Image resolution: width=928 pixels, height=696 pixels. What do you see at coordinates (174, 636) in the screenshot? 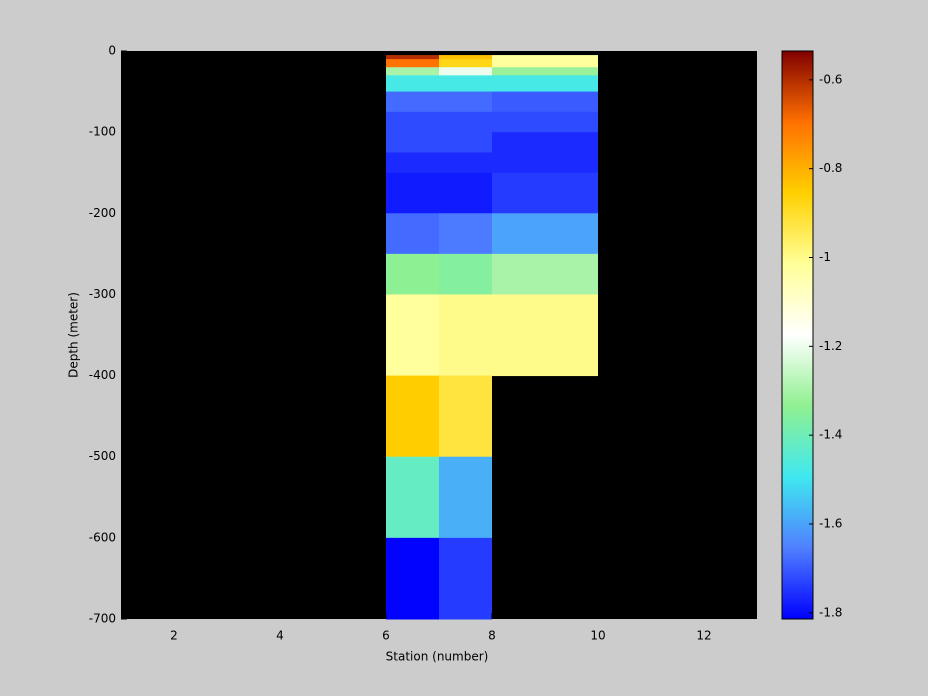
I see `x-tick-label: 2` at bounding box center [174, 636].